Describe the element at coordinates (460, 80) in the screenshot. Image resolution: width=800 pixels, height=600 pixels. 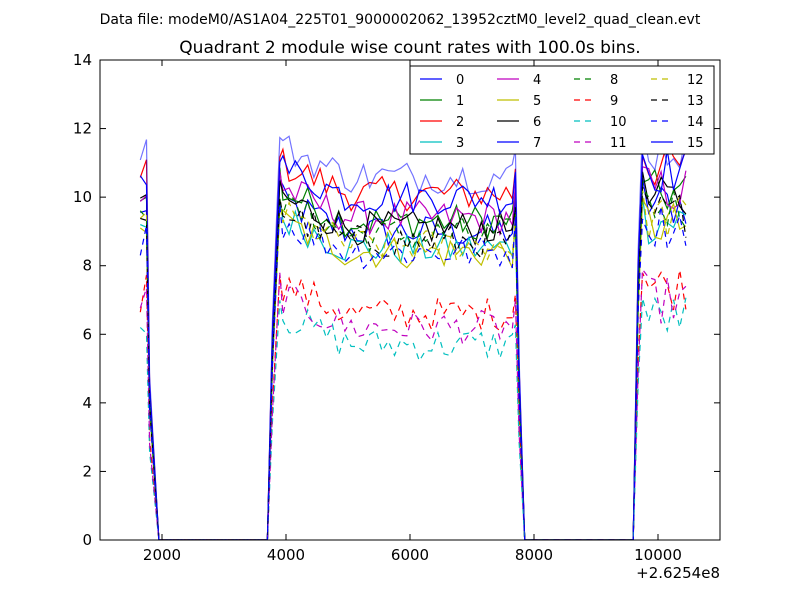
I see `legend-label: 0` at that location.